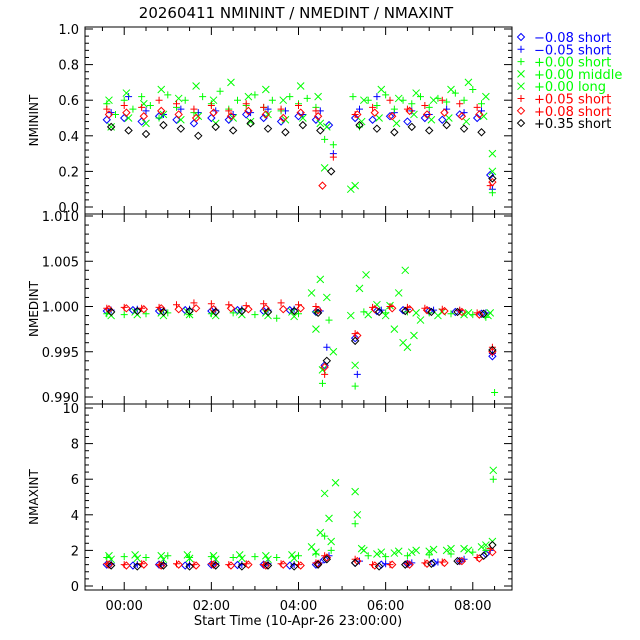  What do you see at coordinates (60, 353) in the screenshot?
I see `nmedint-ytick-label: 0.995` at bounding box center [60, 353].